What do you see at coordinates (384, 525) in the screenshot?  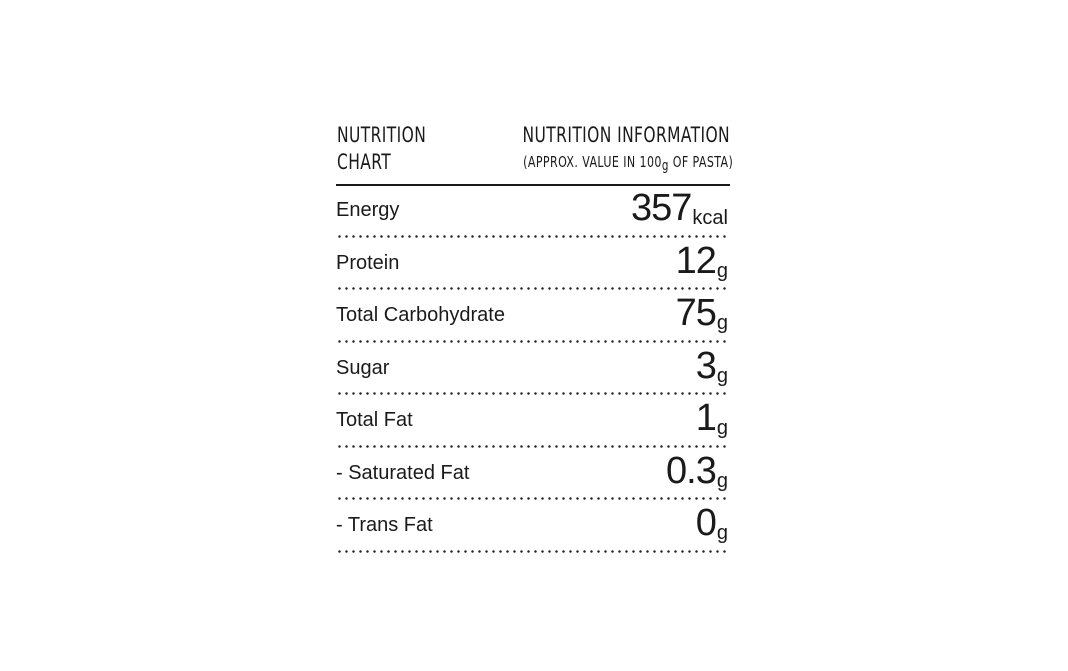 I see `nutrient-label: - Trans Fat` at bounding box center [384, 525].